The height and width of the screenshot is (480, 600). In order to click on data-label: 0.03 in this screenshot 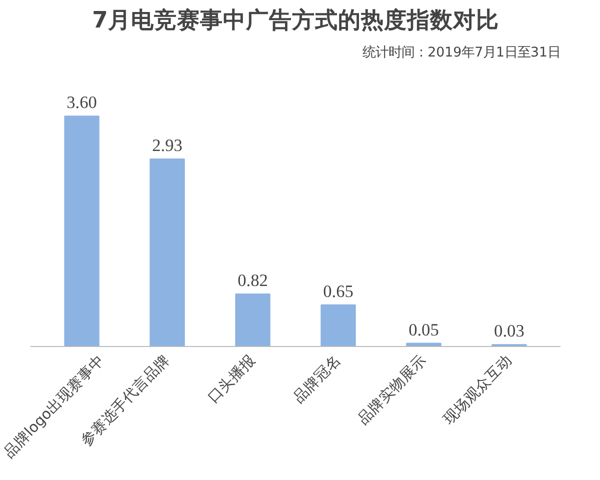, I will do `click(509, 331)`.